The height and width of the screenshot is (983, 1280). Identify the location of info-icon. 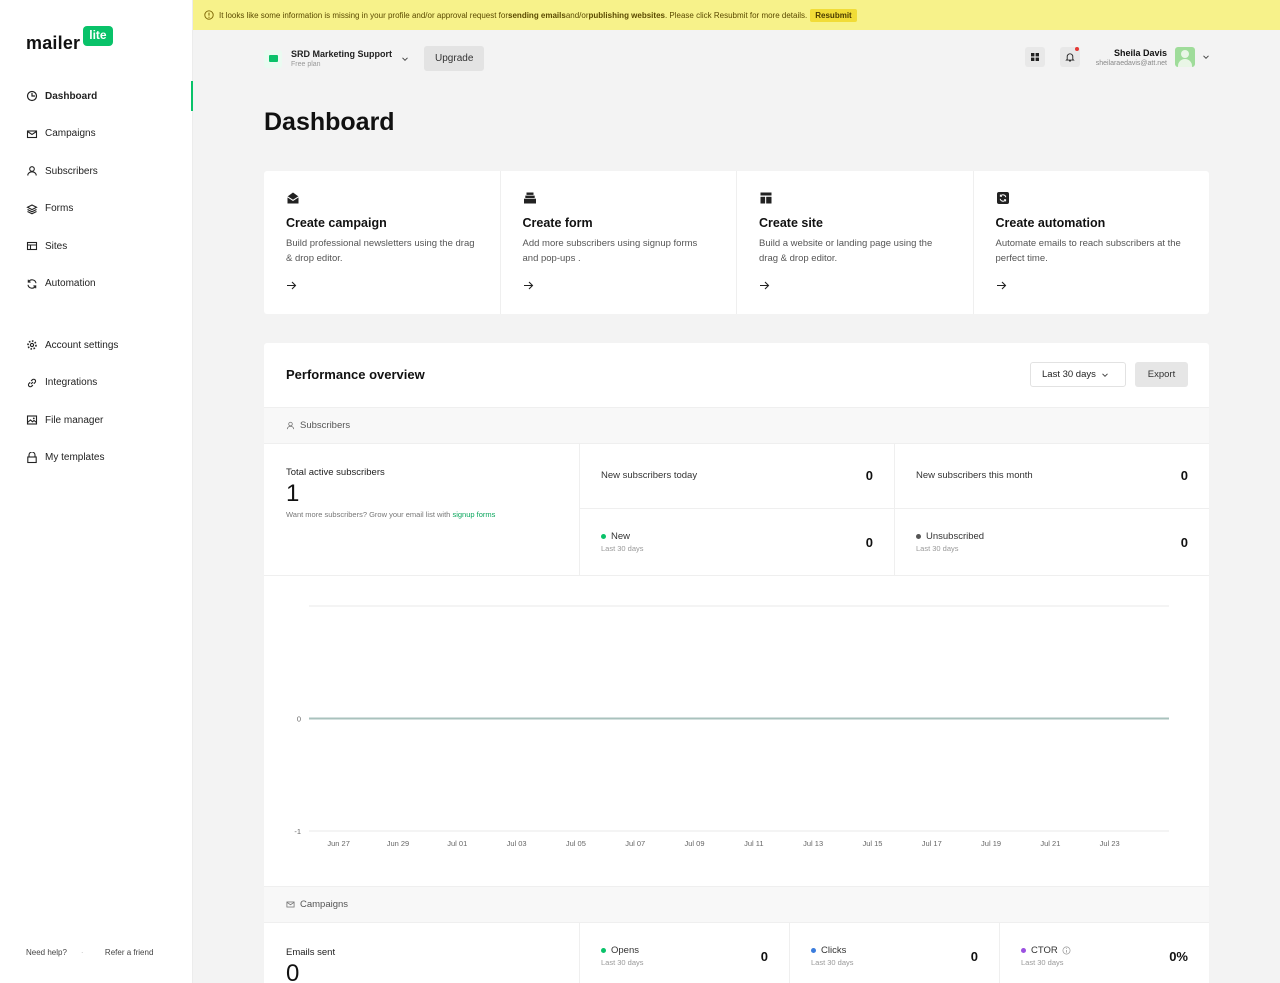
(1066, 950).